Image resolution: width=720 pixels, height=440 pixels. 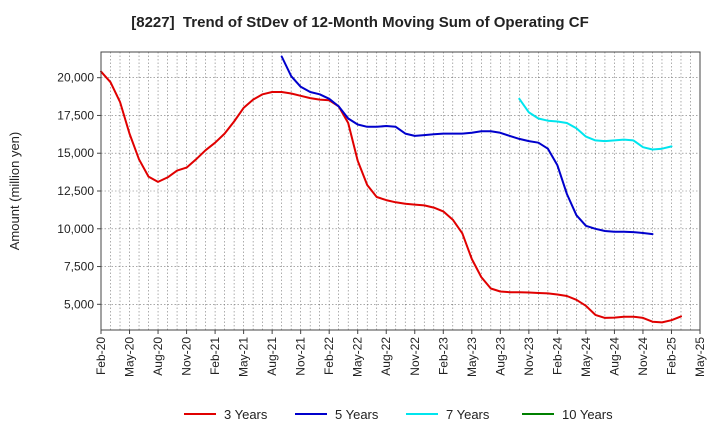 What do you see at coordinates (329, 356) in the screenshot?
I see `x-tick-label: Feb-22` at bounding box center [329, 356].